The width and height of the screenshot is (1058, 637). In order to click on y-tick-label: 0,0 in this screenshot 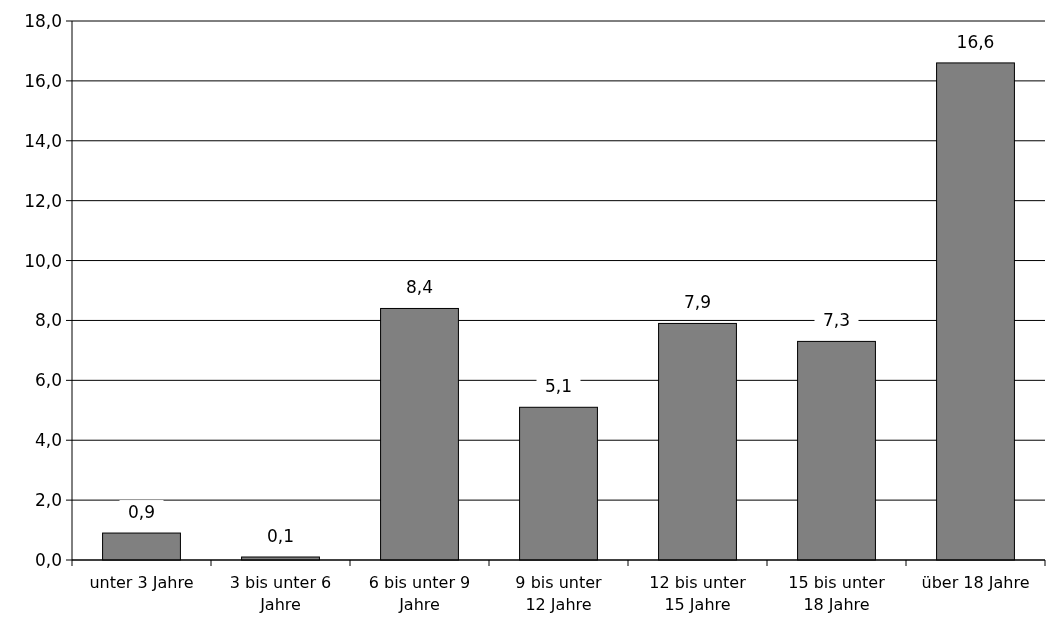, I will do `click(48, 560)`.